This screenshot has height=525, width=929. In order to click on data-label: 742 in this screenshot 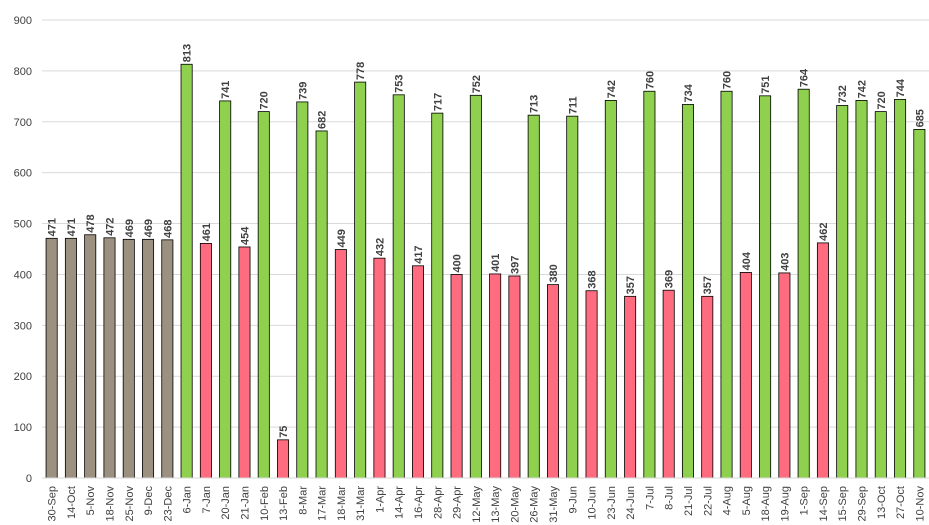, I will do `click(612, 89)`.